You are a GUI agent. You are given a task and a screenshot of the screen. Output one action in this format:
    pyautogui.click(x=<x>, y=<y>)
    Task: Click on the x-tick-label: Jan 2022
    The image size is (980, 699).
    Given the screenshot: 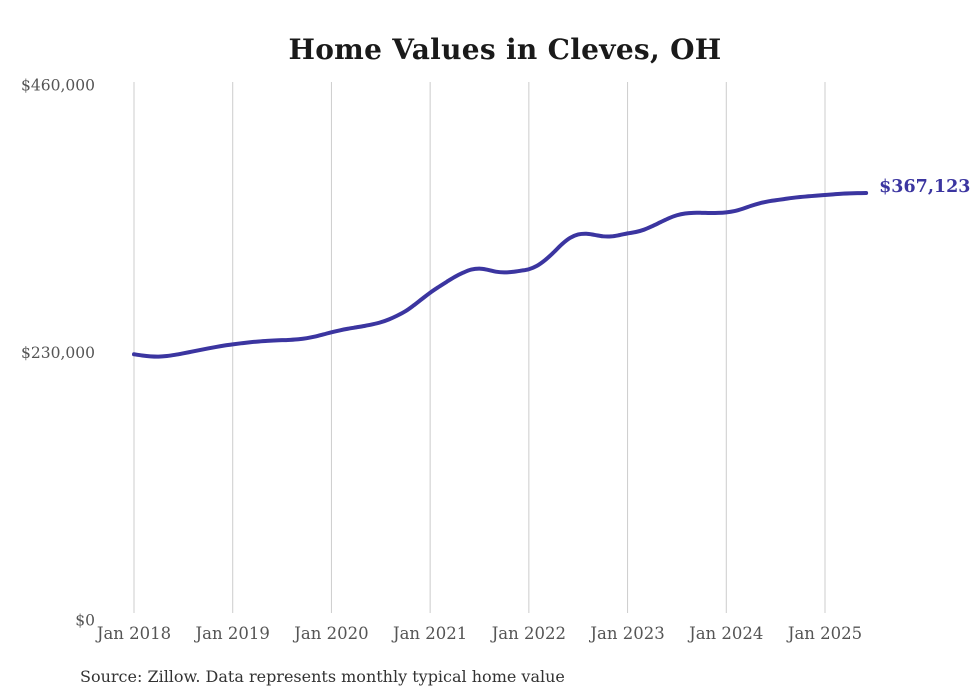 What is the action you would take?
    pyautogui.click(x=528, y=633)
    